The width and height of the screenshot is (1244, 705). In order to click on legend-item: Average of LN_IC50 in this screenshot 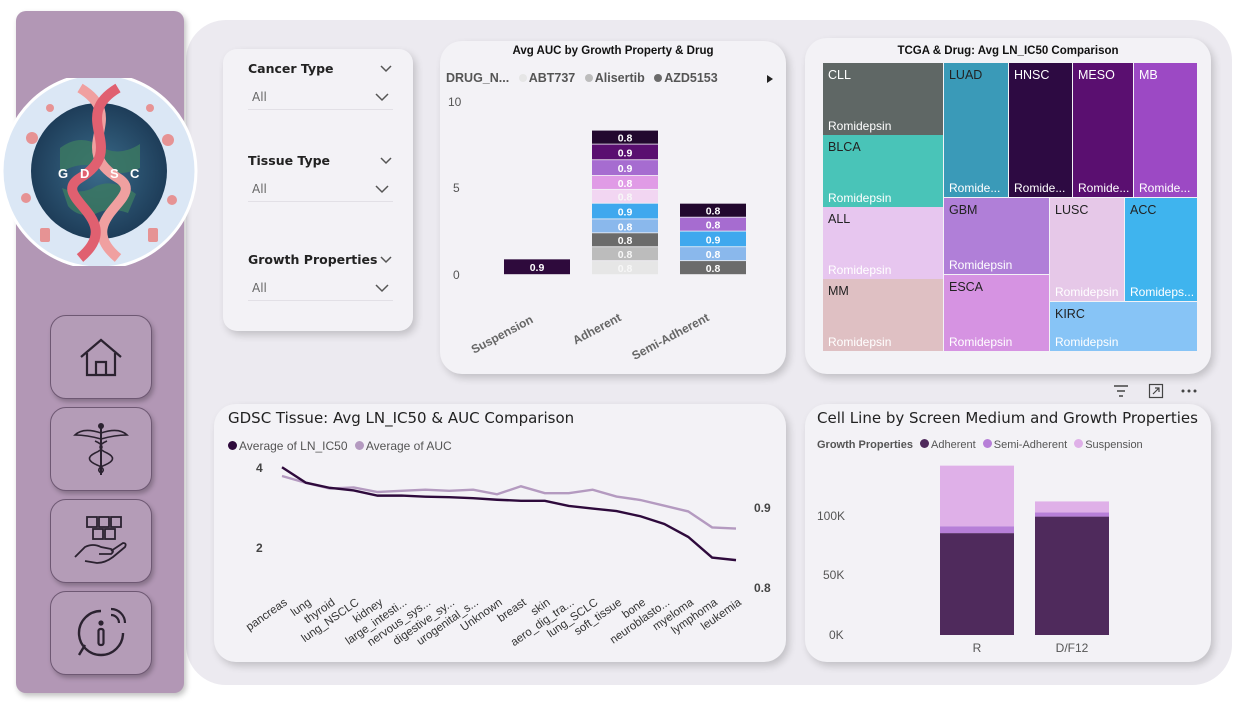, I will do `click(293, 446)`.